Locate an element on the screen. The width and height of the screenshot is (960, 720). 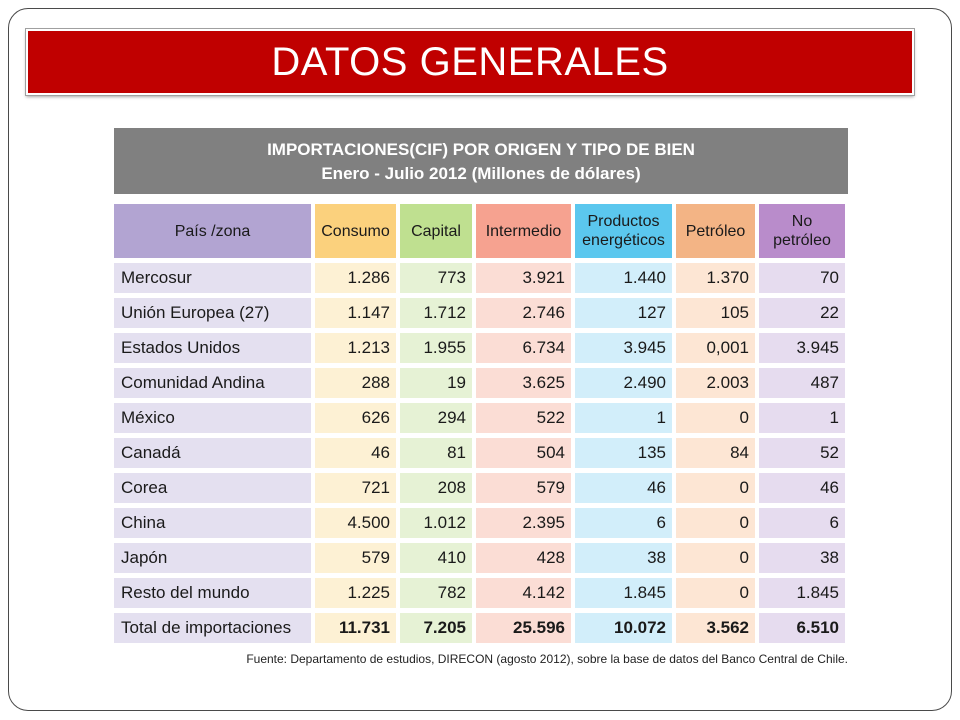
header-label: Productos is located at coordinates (623, 221).